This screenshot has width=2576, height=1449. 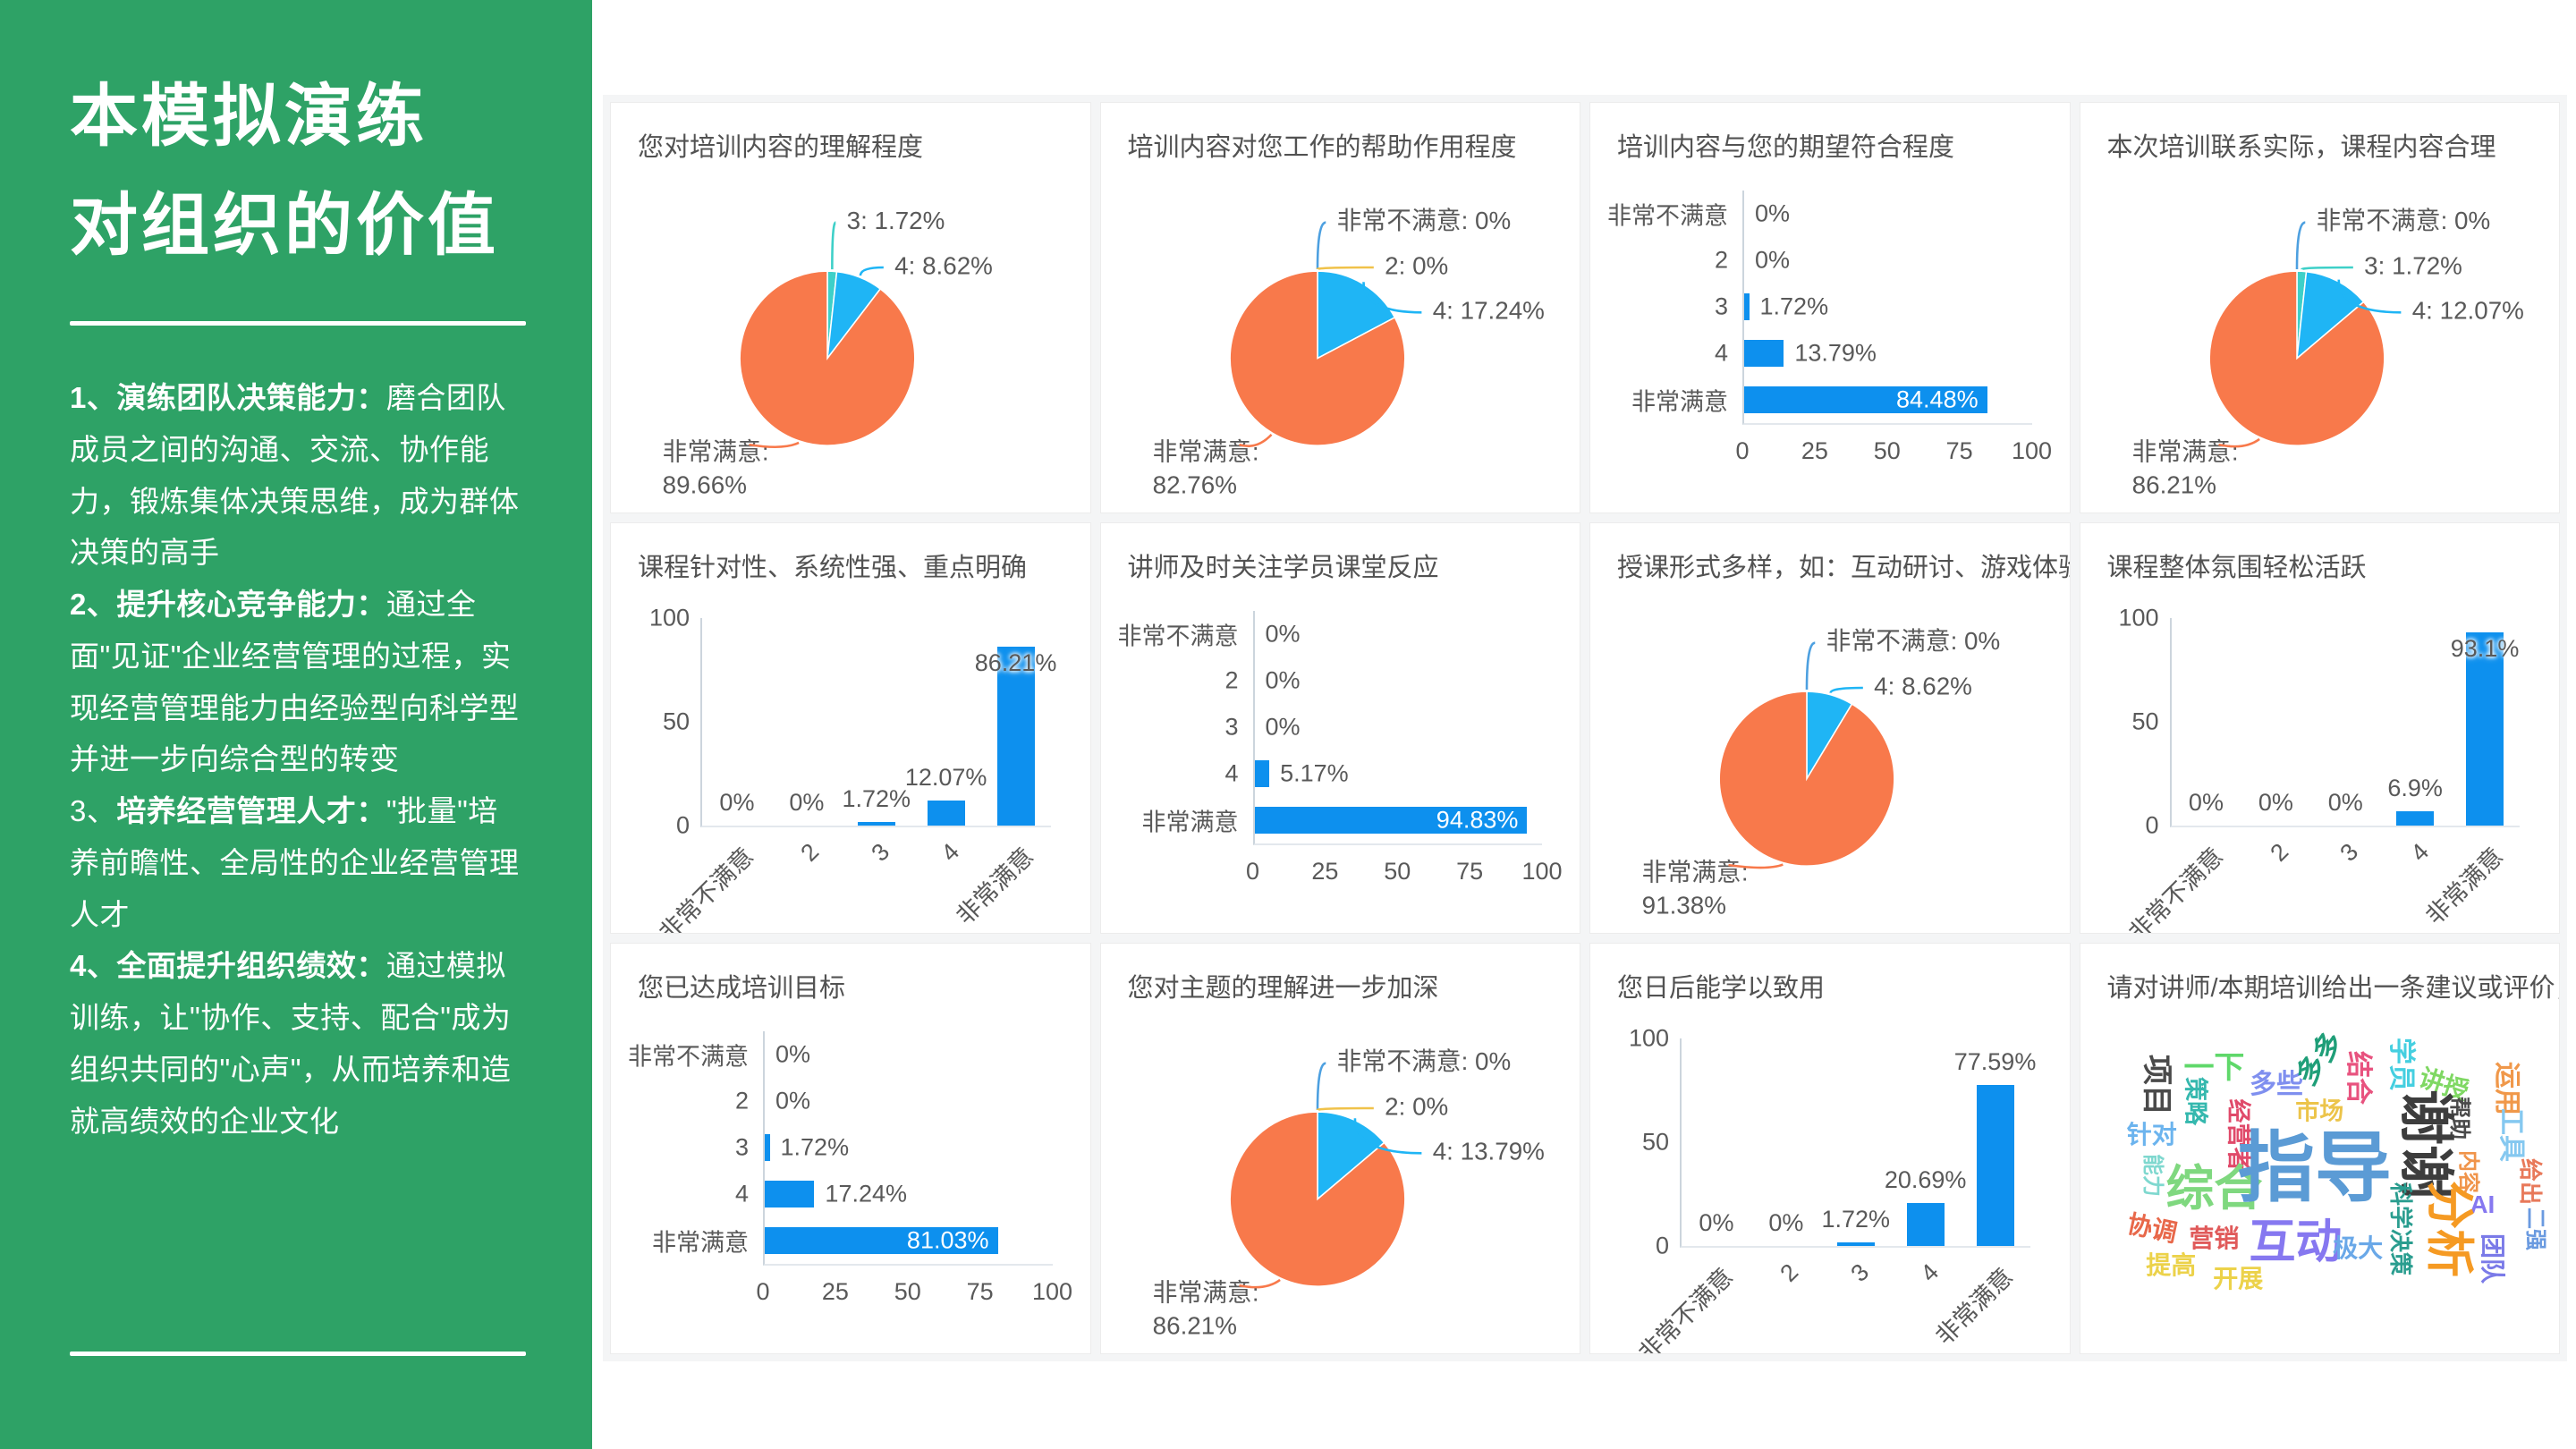 What do you see at coordinates (1832, 1142) in the screenshot?
I see `vbar-plot: 100 50 0 0% 0% 1.72% 20.69% 77.59%` at bounding box center [1832, 1142].